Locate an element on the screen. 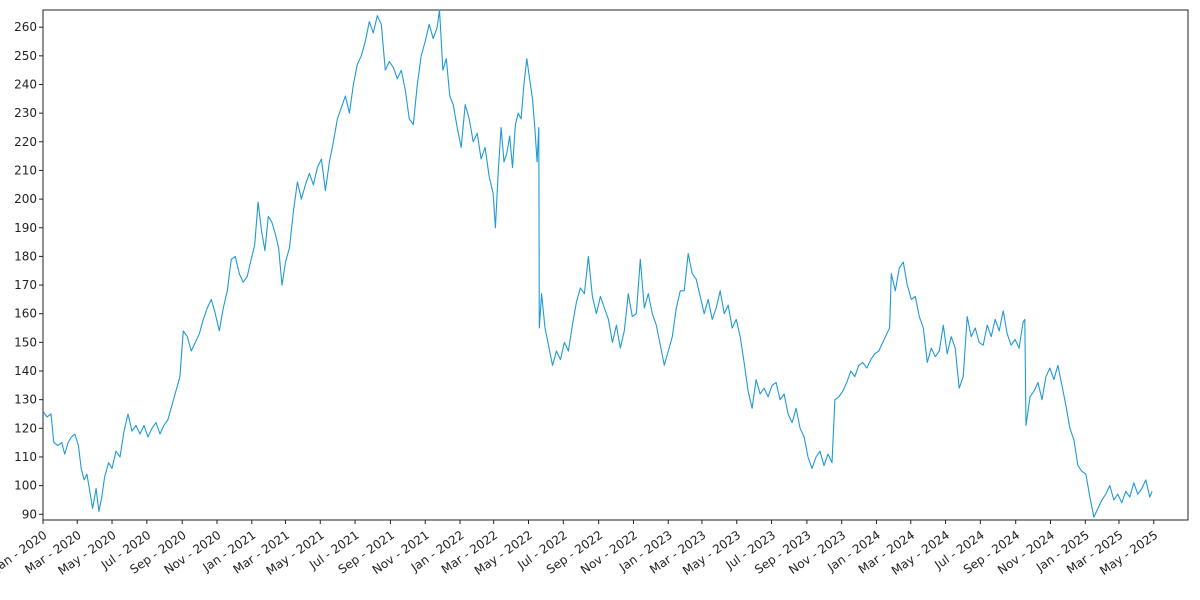 The height and width of the screenshot is (600, 1200). y-tick-label: 250 is located at coordinates (25, 56).